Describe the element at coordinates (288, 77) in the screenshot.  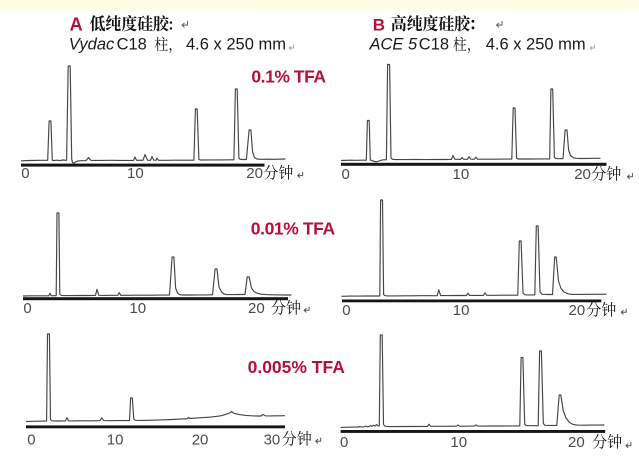
I see `svg-text: 0.1% TFA` at that location.